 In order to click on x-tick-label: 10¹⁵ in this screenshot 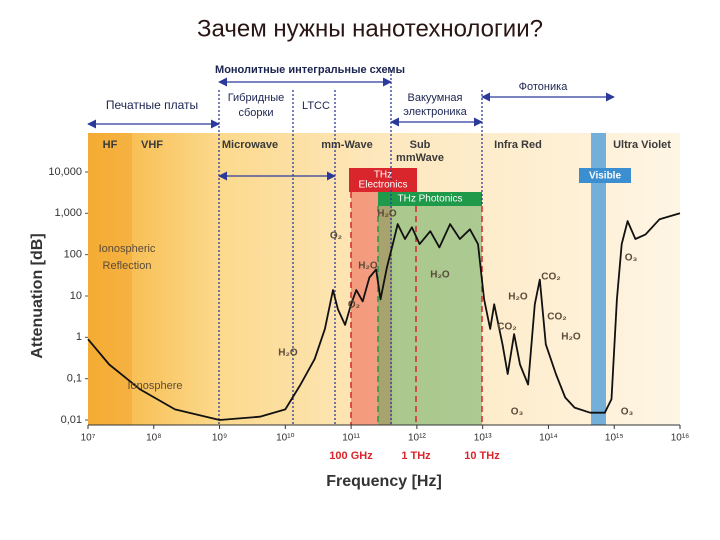, I will do `click(614, 438)`.